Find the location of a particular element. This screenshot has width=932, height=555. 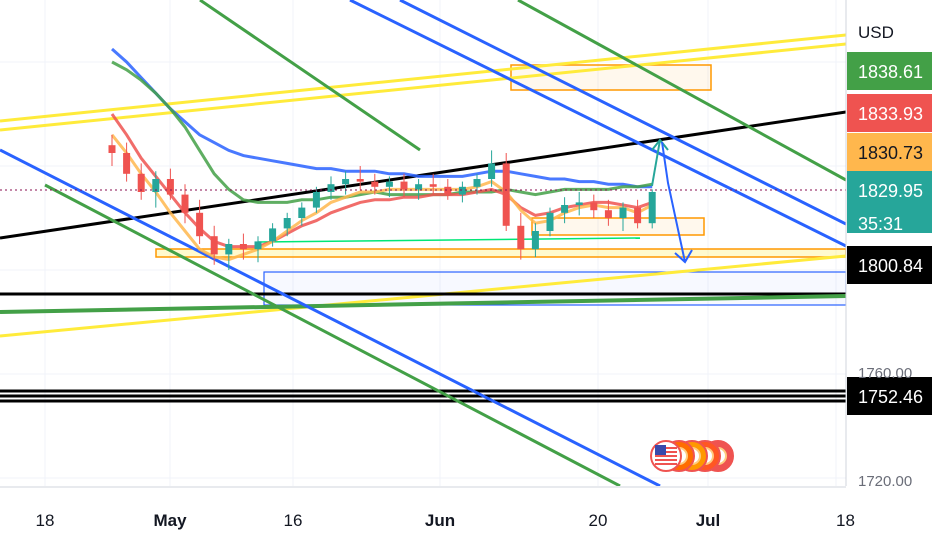

green-thin-line is located at coordinates (449, 240).